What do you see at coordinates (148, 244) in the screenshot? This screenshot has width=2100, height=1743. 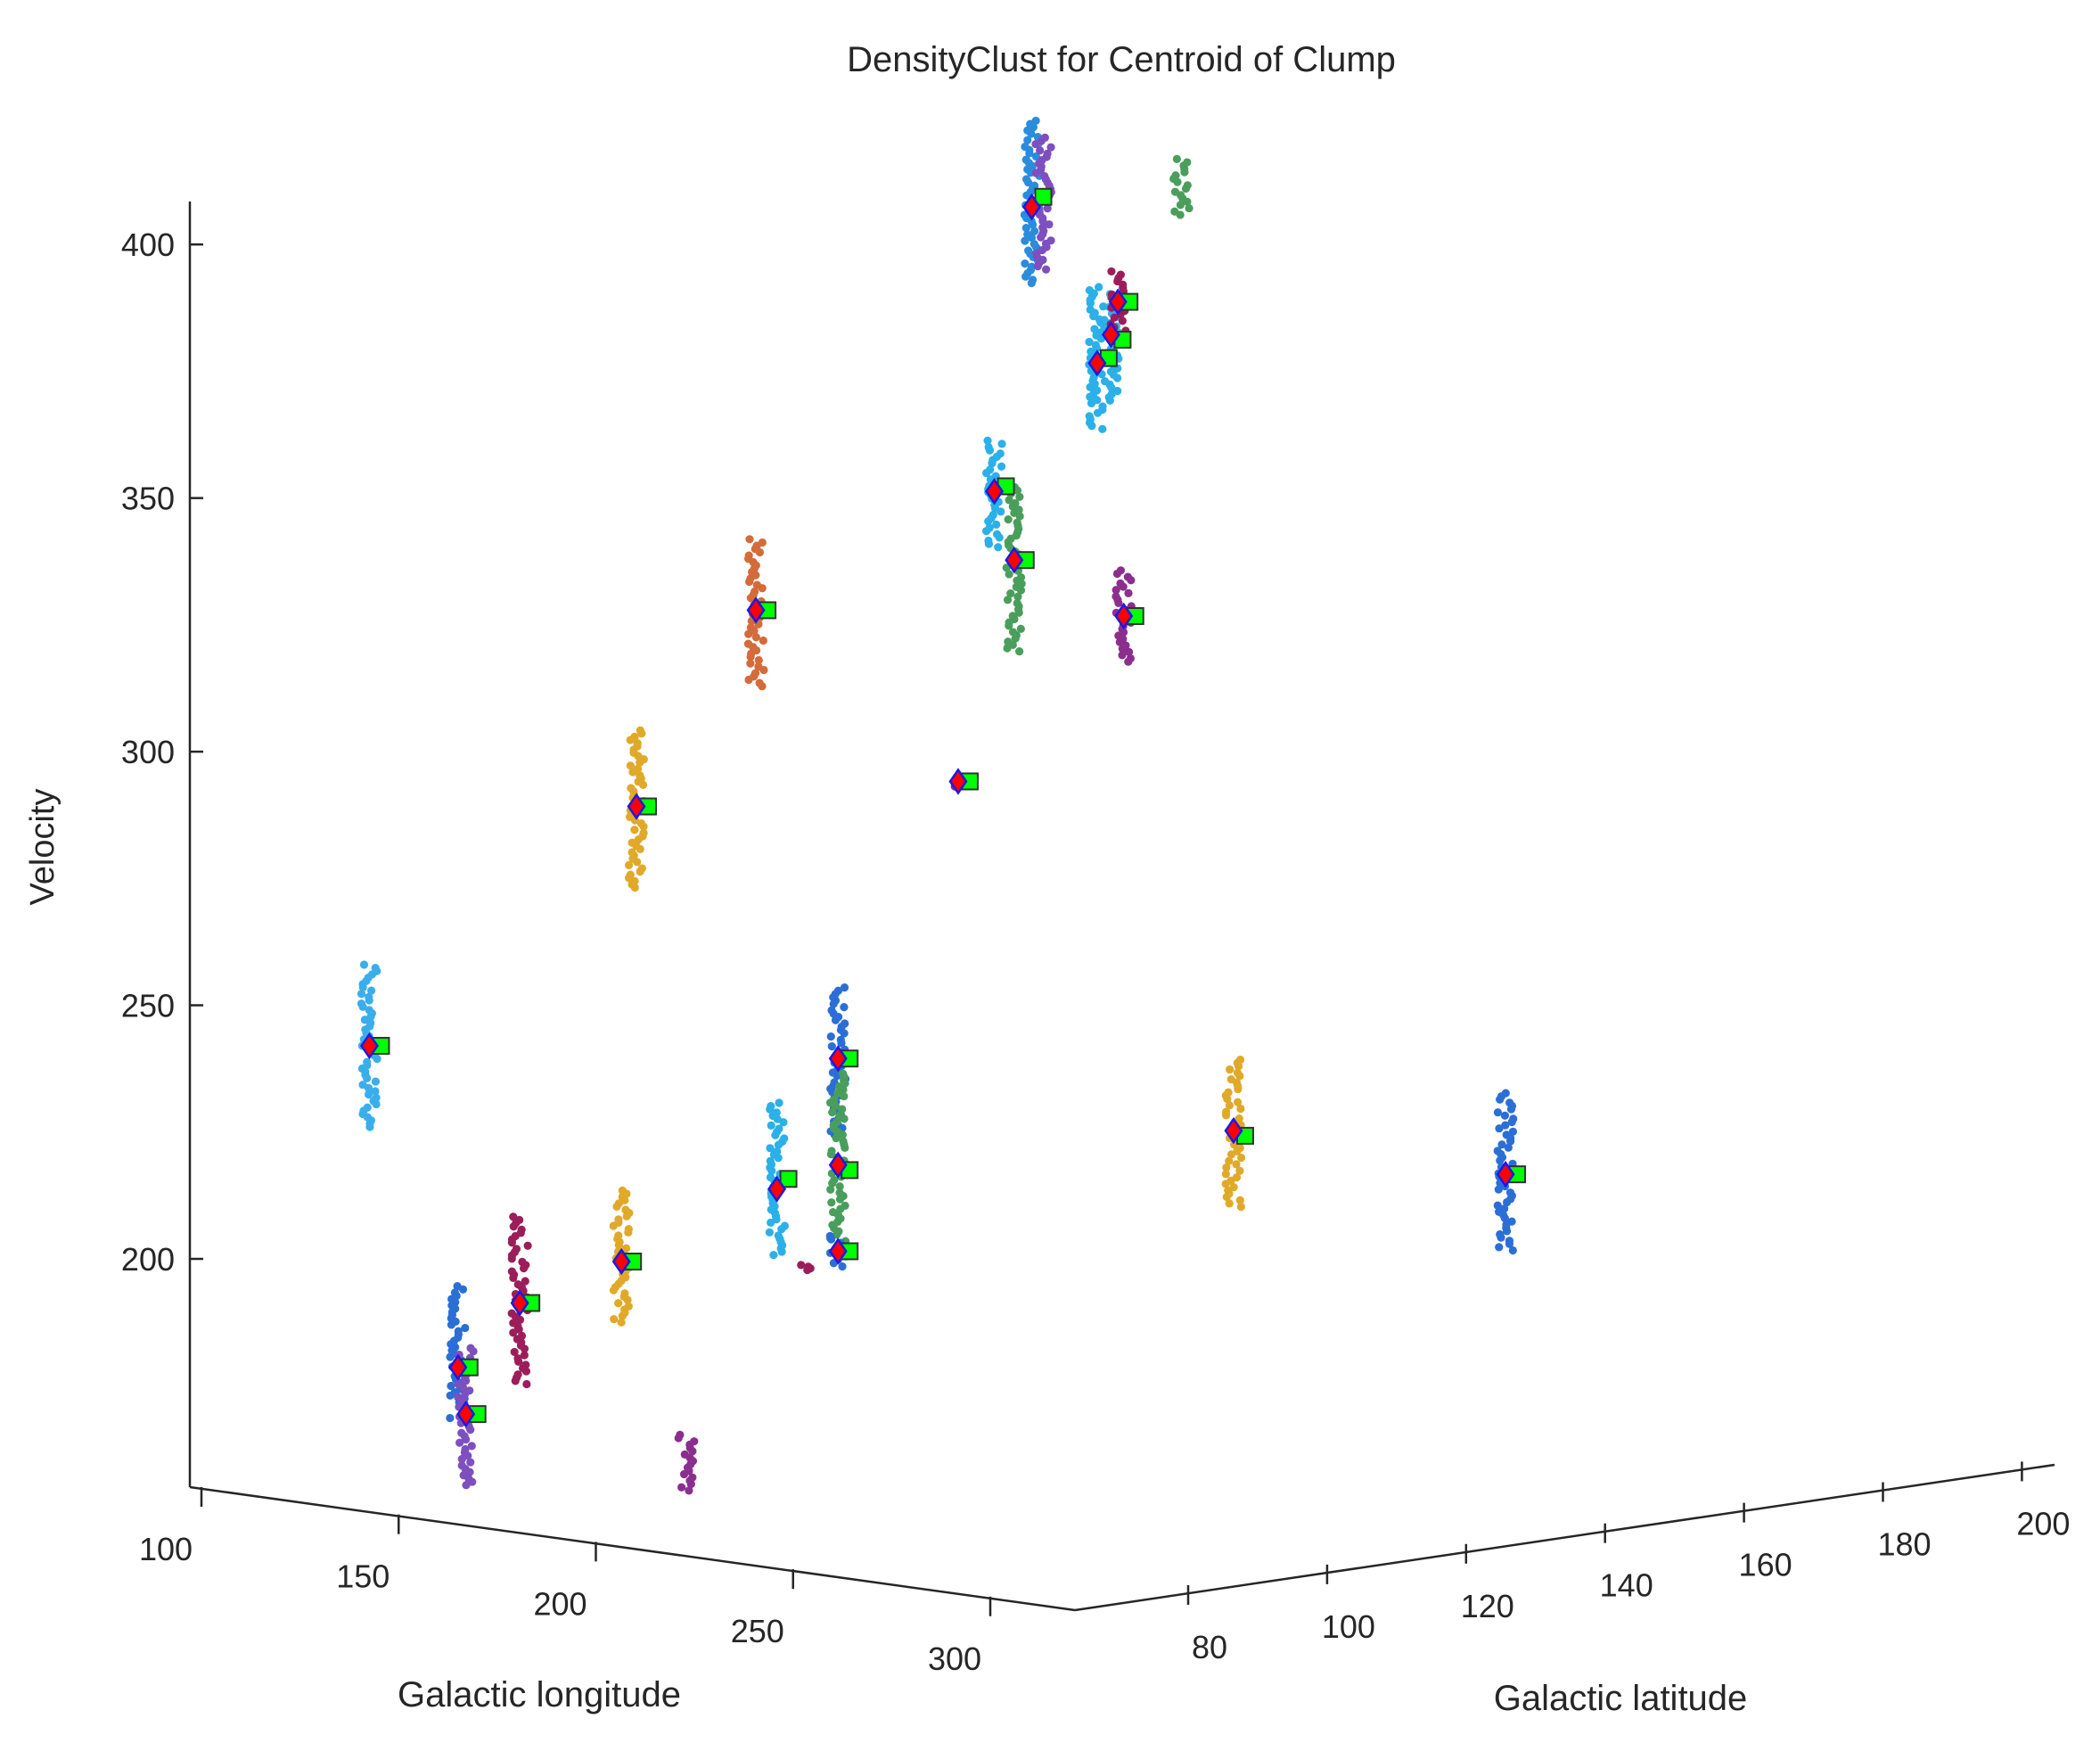 I see `z-tick-label-4: 400` at bounding box center [148, 244].